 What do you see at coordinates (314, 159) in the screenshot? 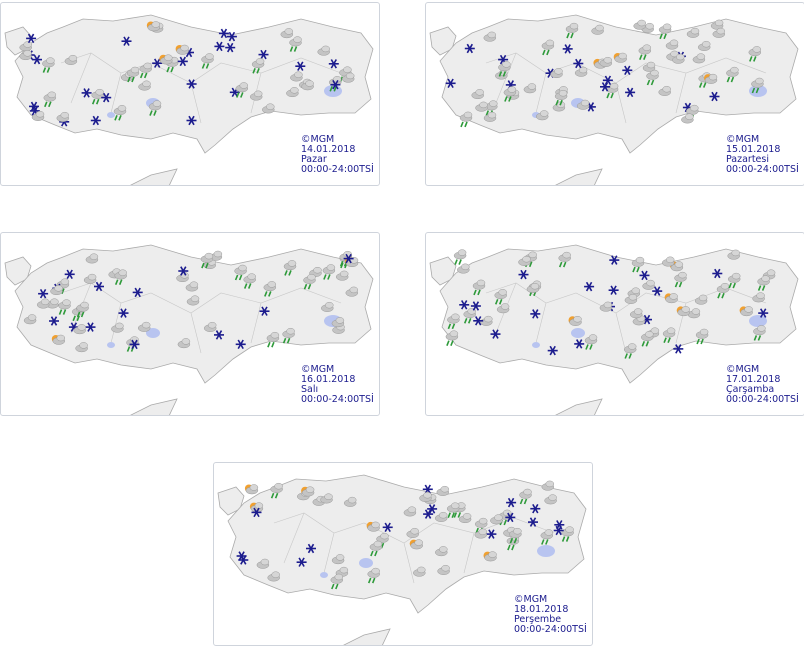
I see `caption-day: Pazar` at bounding box center [314, 159].